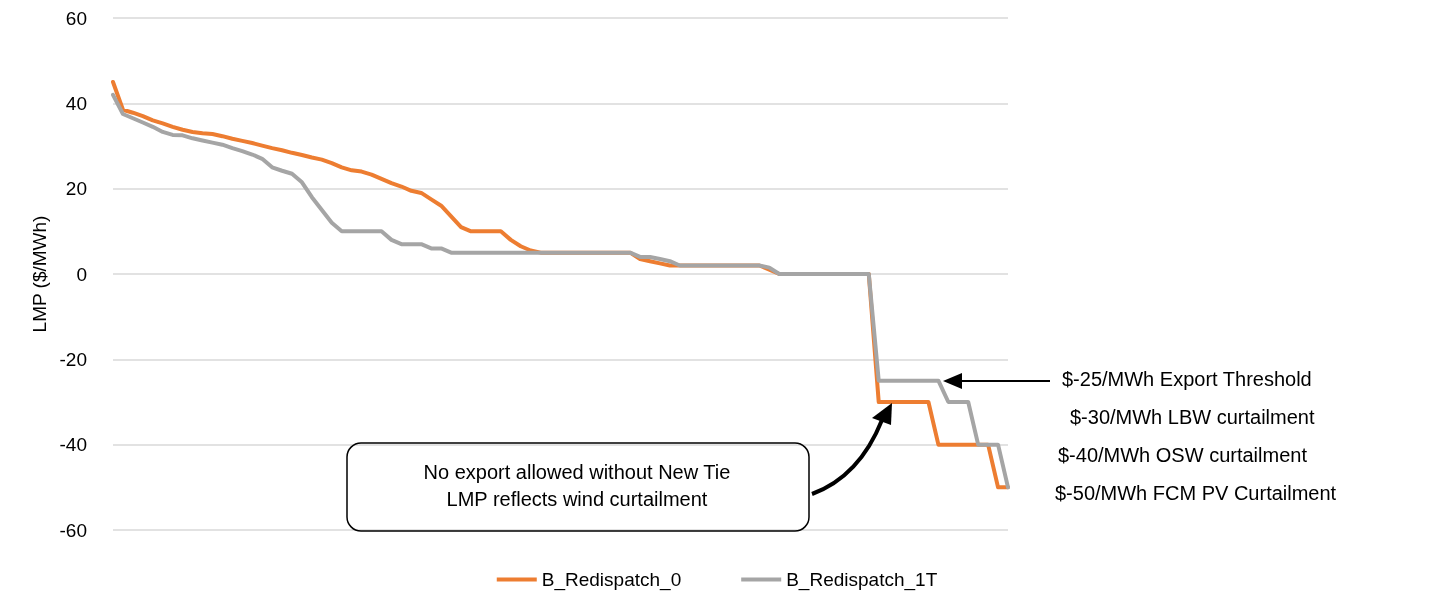 The height and width of the screenshot is (598, 1434). Describe the element at coordinates (73, 530) in the screenshot. I see `y-tick-label: -60` at that location.